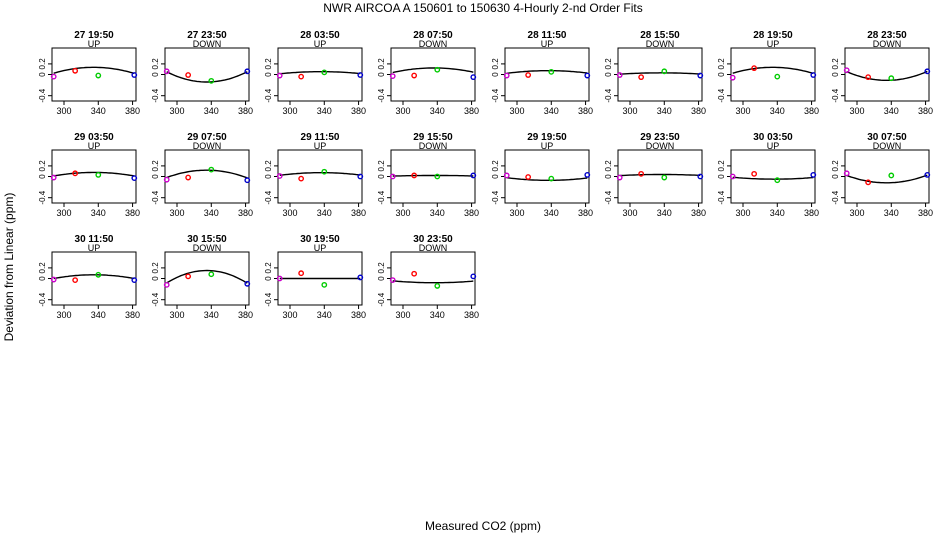  What do you see at coordinates (547, 35) in the screenshot?
I see `panel-time-label: 28 11:50` at bounding box center [547, 35].